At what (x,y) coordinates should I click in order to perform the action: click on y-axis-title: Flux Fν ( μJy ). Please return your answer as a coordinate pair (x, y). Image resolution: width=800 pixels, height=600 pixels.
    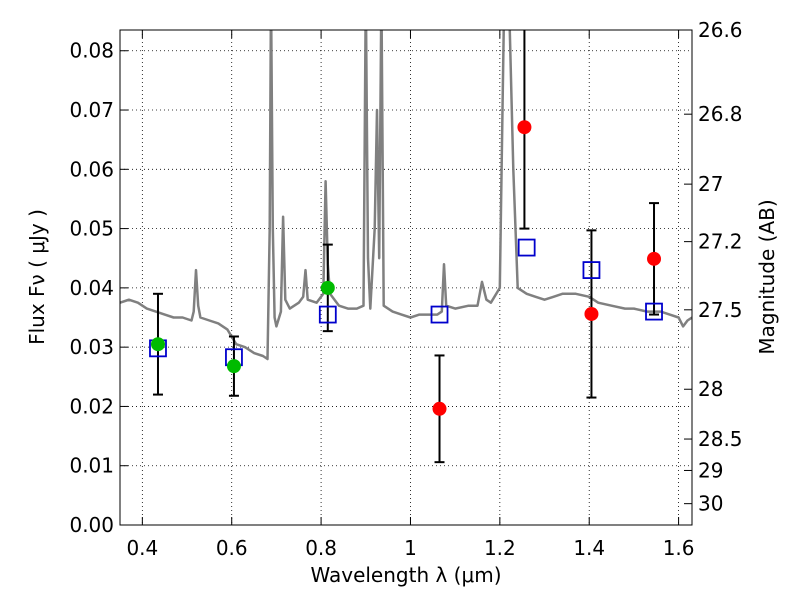
    Looking at the image, I should click on (37, 277).